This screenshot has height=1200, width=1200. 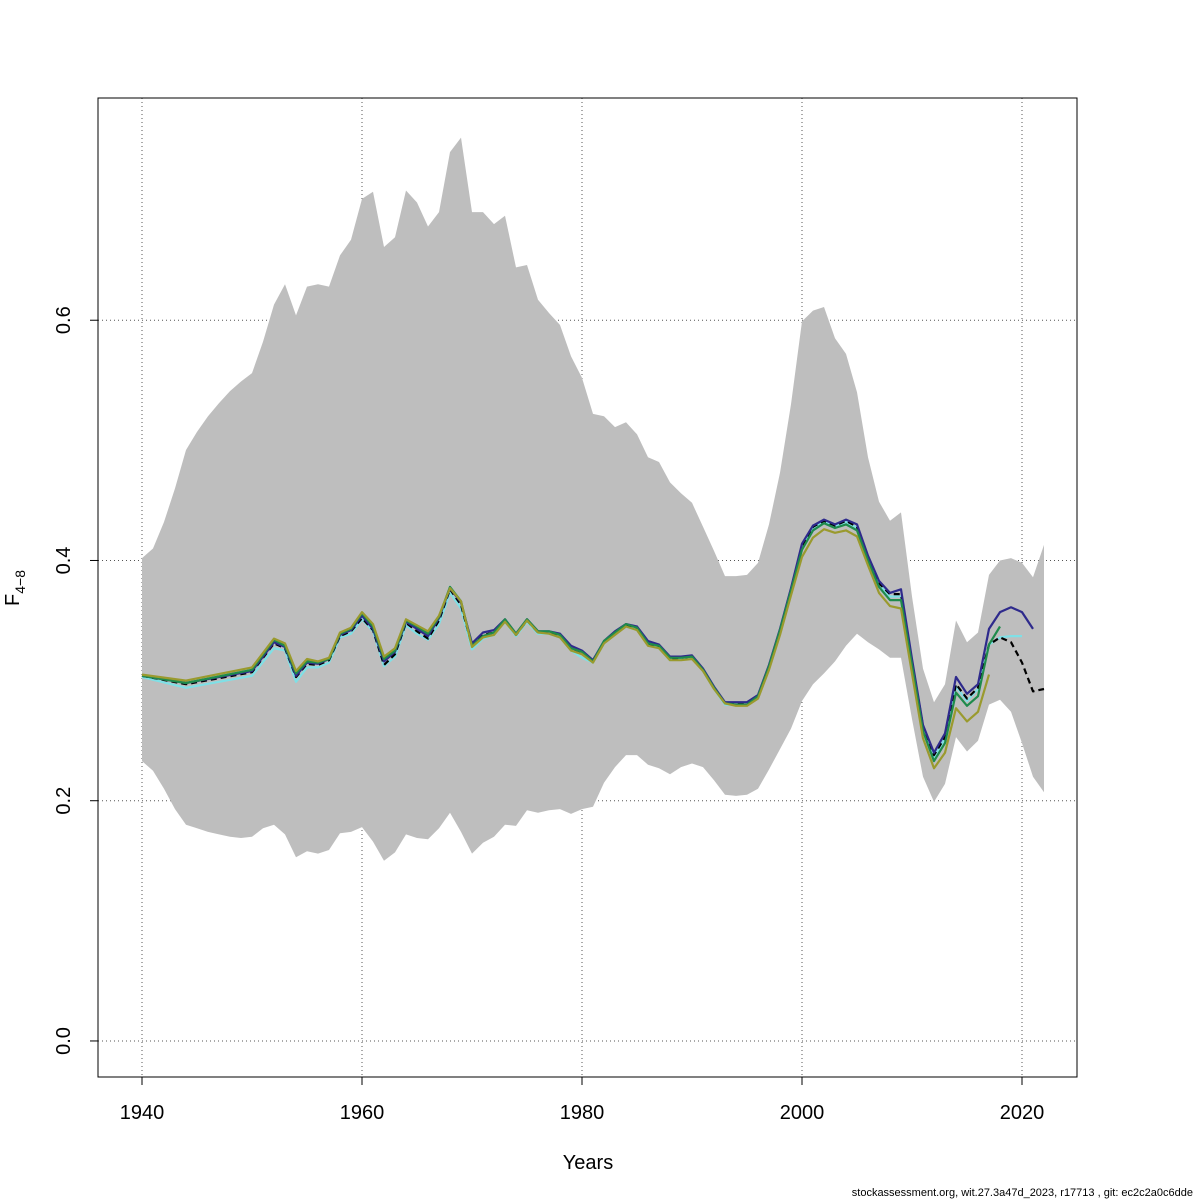 I want to click on x-tick-label-2000: 2000, so click(x=802, y=1113).